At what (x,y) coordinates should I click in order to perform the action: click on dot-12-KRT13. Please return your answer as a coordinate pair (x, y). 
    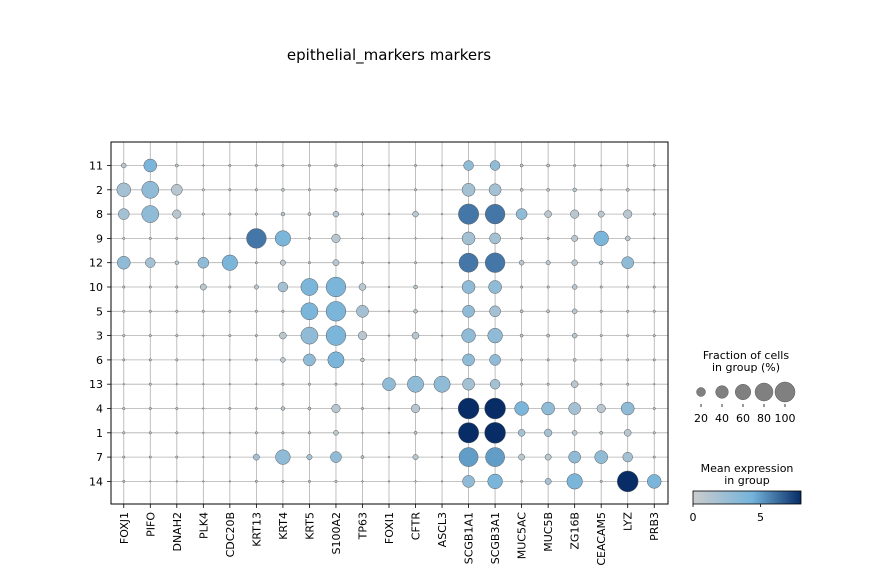
    Looking at the image, I should click on (256, 263).